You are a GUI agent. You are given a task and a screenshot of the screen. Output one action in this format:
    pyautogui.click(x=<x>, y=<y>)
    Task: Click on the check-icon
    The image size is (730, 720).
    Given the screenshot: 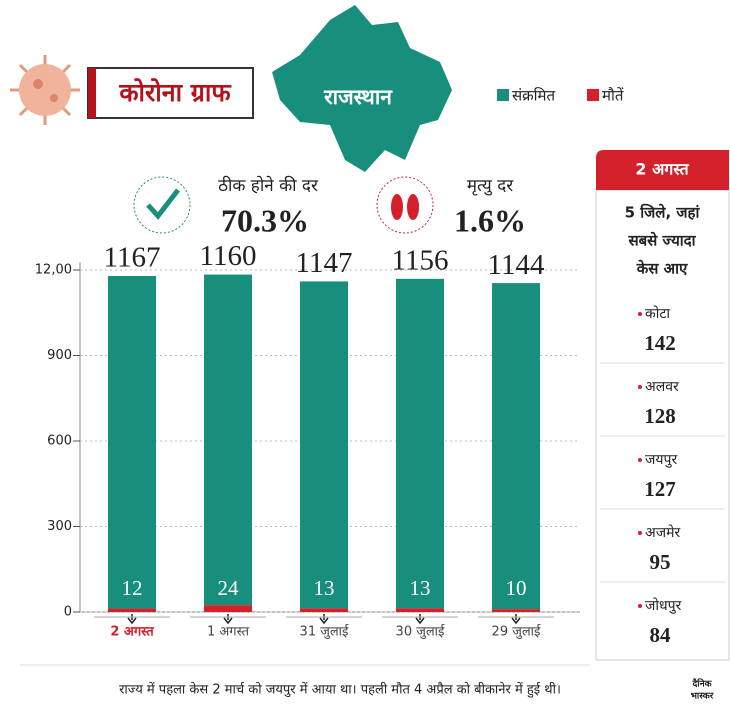 What is the action you would take?
    pyautogui.click(x=162, y=205)
    